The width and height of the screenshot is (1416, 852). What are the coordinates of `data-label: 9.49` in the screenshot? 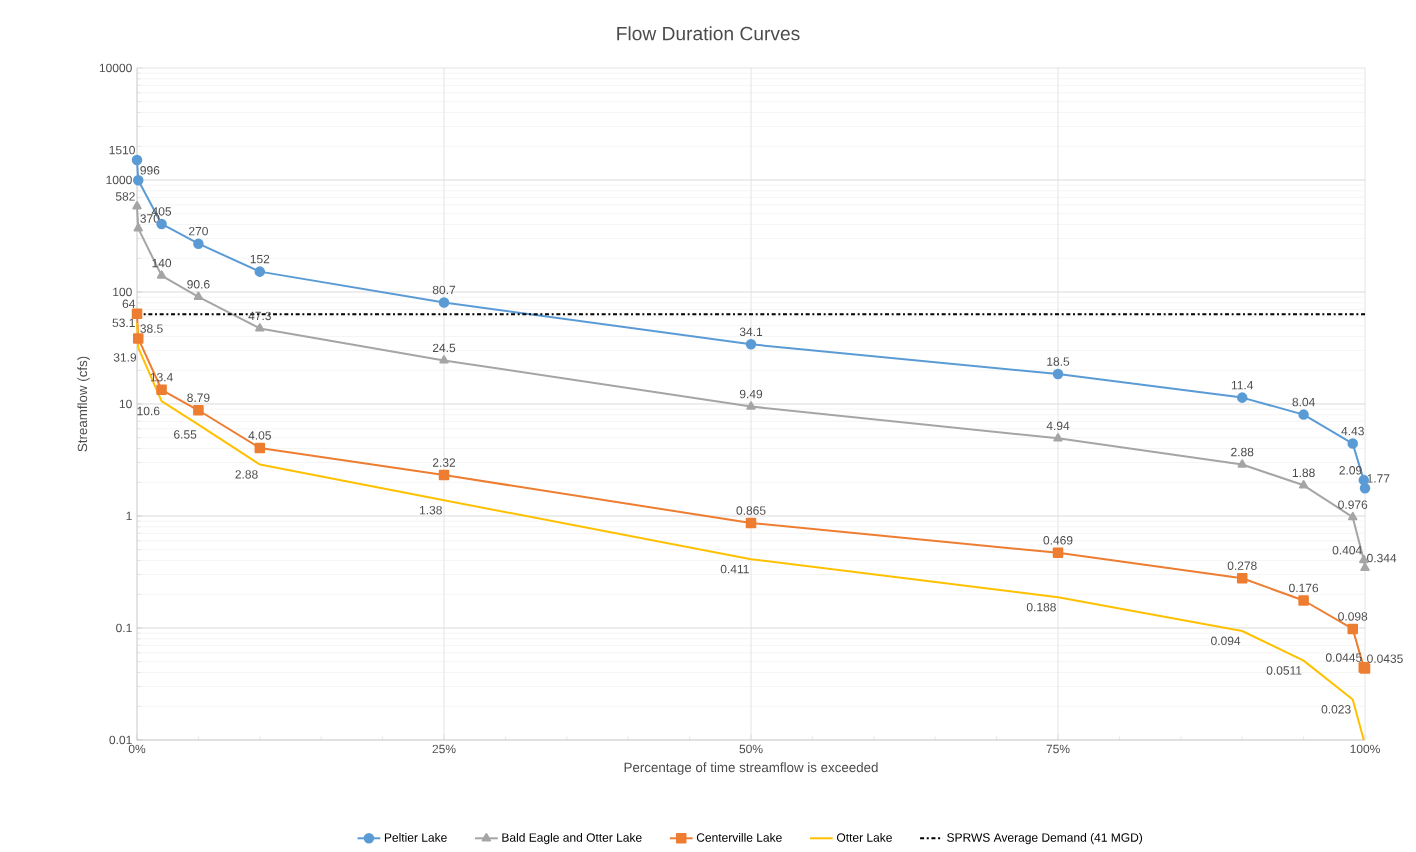 It's located at (751, 394).